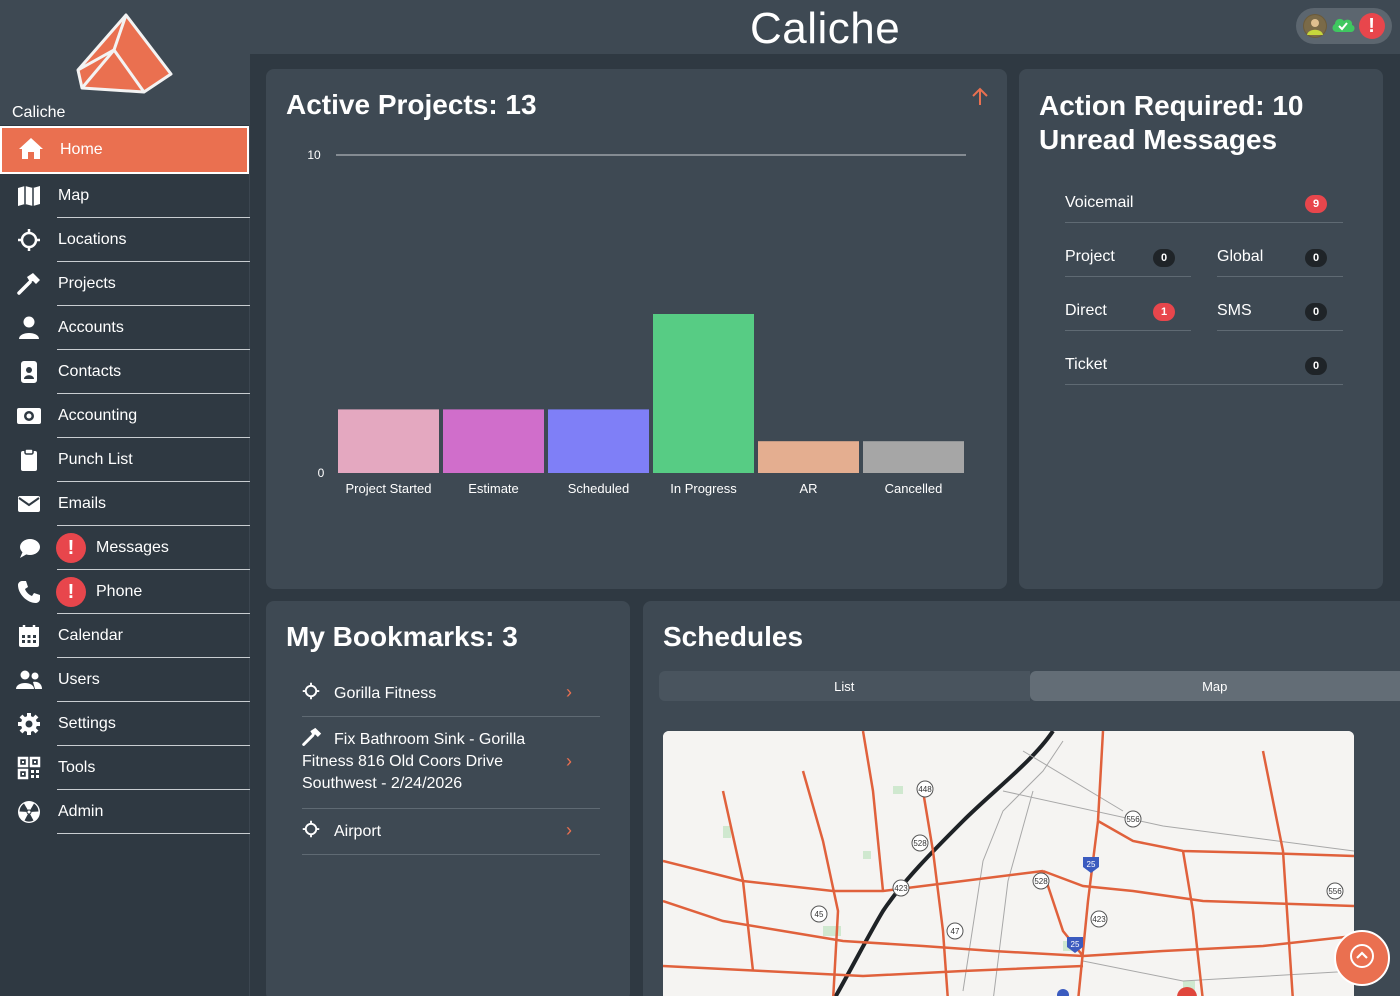 Image resolution: width=1400 pixels, height=996 pixels. What do you see at coordinates (81, 149) in the screenshot?
I see `sidebar-item-label: Home` at bounding box center [81, 149].